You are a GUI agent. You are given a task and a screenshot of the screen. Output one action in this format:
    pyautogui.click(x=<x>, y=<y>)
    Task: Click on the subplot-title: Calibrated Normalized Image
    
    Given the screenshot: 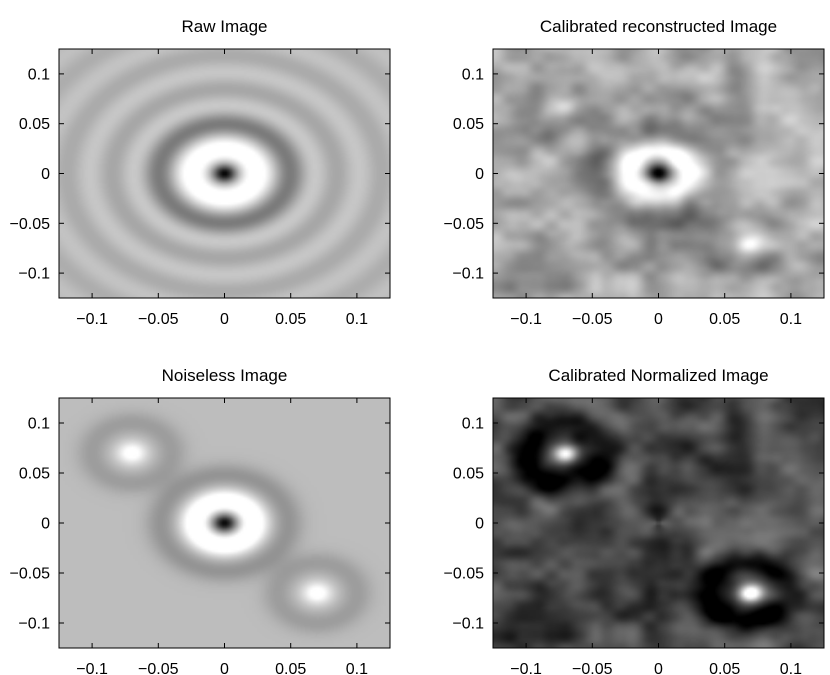 What is the action you would take?
    pyautogui.click(x=658, y=375)
    